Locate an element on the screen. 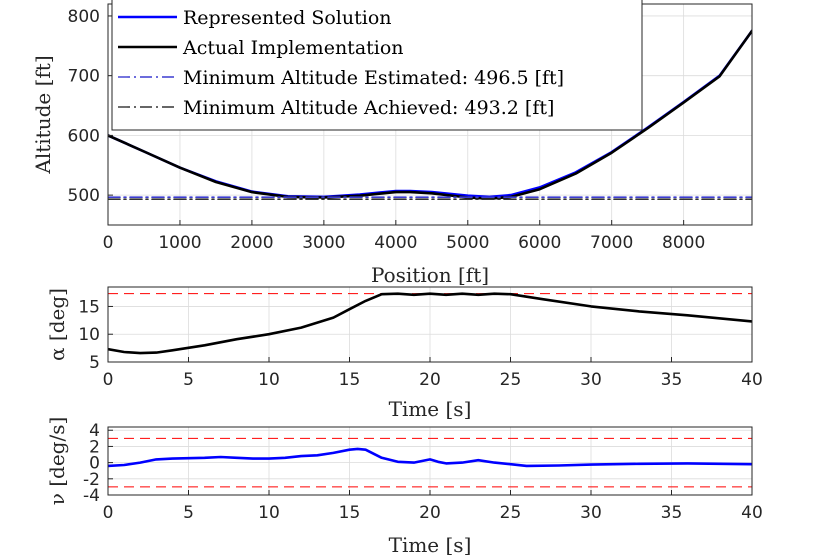 This screenshot has height=556, width=830. y-tick-label: 15 is located at coordinates (89, 307).